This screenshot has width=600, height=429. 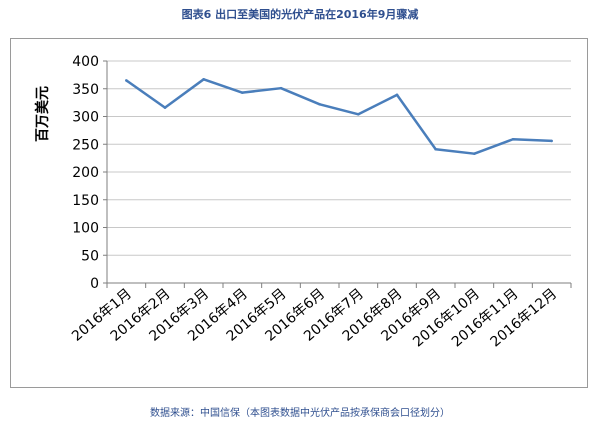 I want to click on y-tick-label: 100, so click(x=85, y=229).